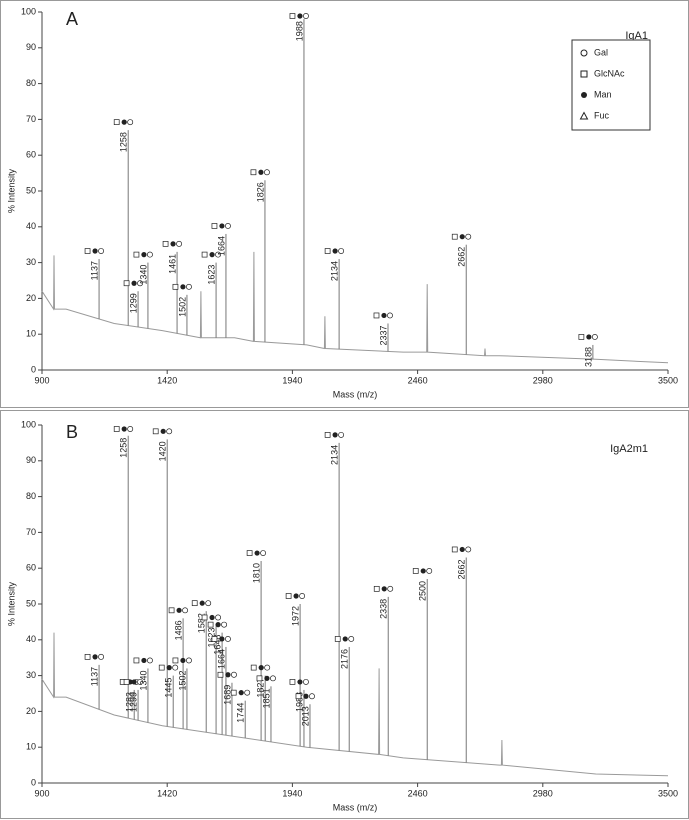  What do you see at coordinates (603, 94) in the screenshot?
I see `legend-label: Man` at bounding box center [603, 94].